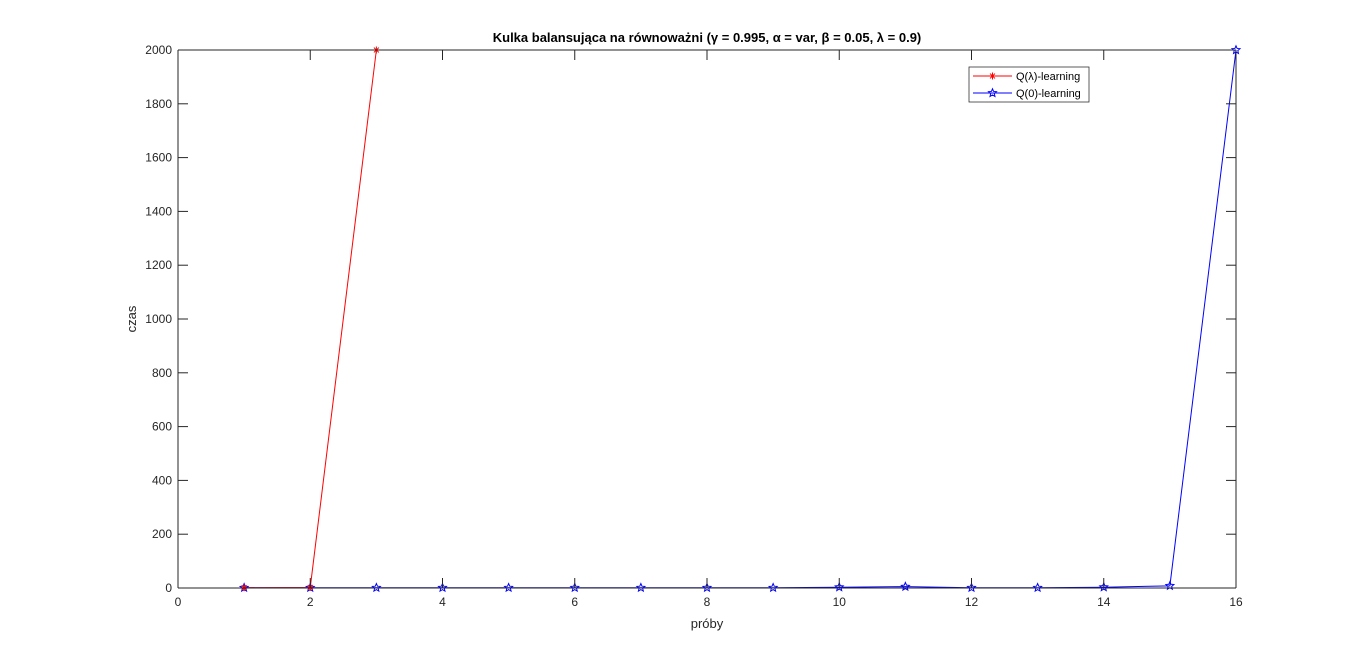 The height and width of the screenshot is (661, 1366). What do you see at coordinates (972, 602) in the screenshot?
I see `x-tick-label: 12` at bounding box center [972, 602].